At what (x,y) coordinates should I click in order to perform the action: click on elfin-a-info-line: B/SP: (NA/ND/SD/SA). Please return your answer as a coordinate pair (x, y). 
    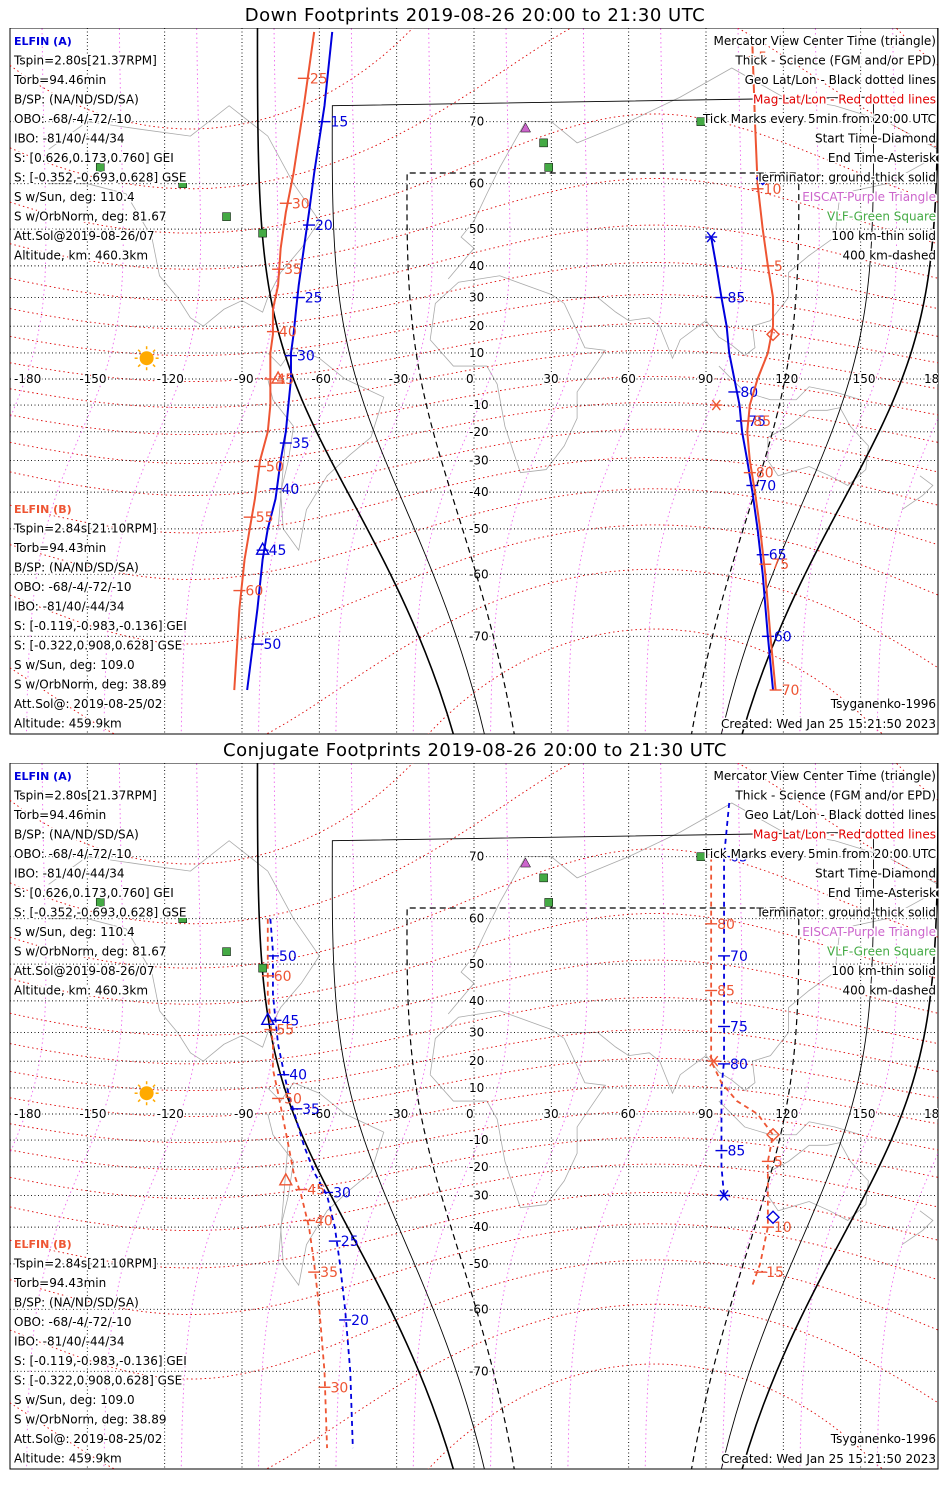
    Looking at the image, I should click on (76, 835).